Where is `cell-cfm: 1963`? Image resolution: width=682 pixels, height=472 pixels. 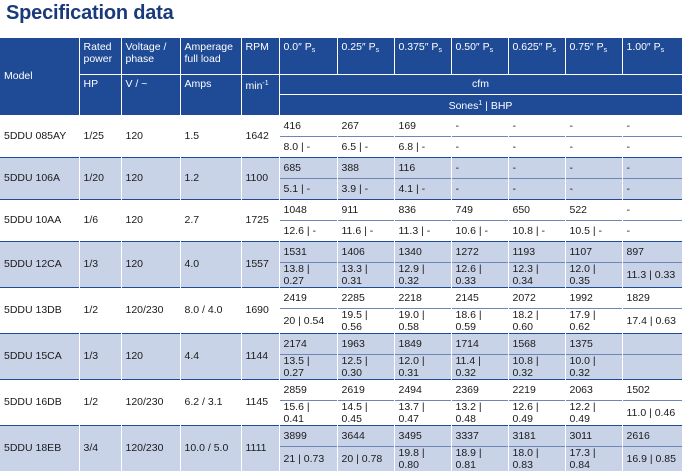
cell-cfm: 1963 is located at coordinates (366, 343).